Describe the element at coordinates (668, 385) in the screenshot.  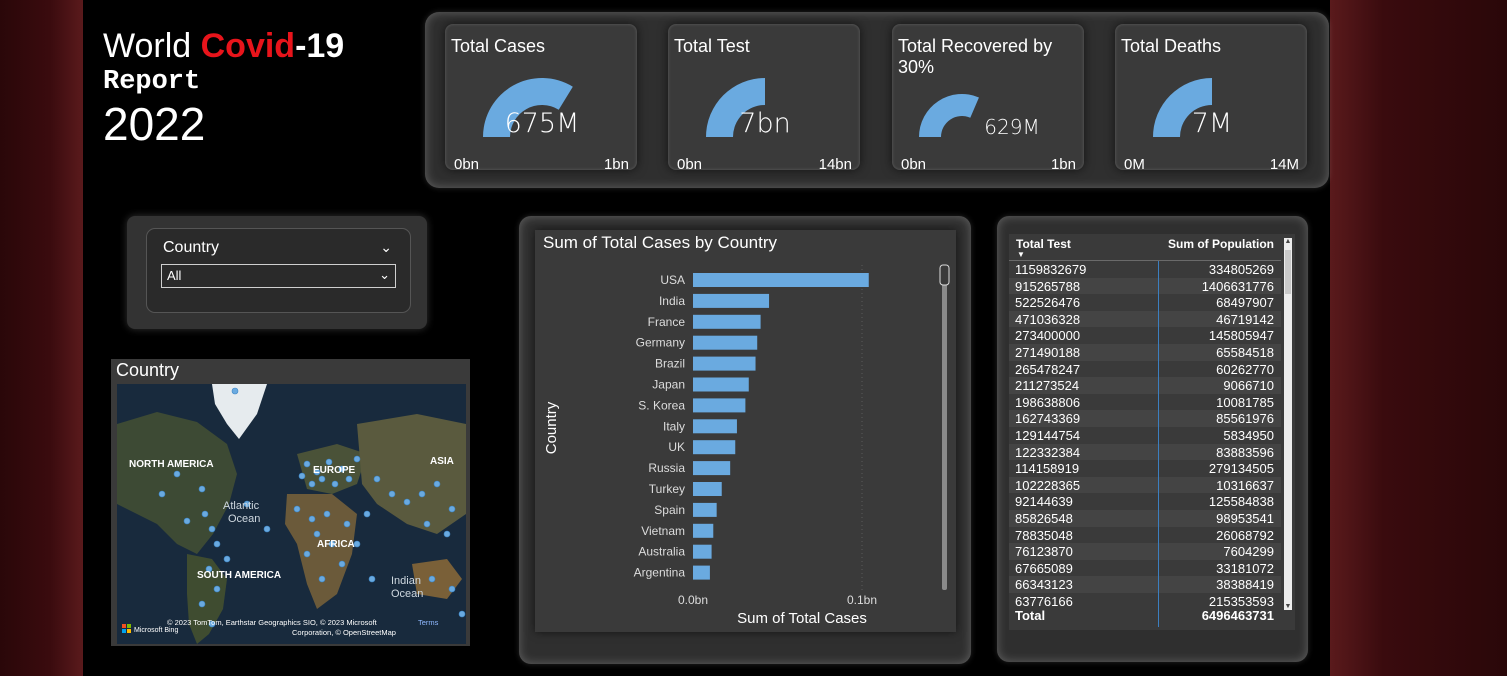
I see `category-label: Japan` at that location.